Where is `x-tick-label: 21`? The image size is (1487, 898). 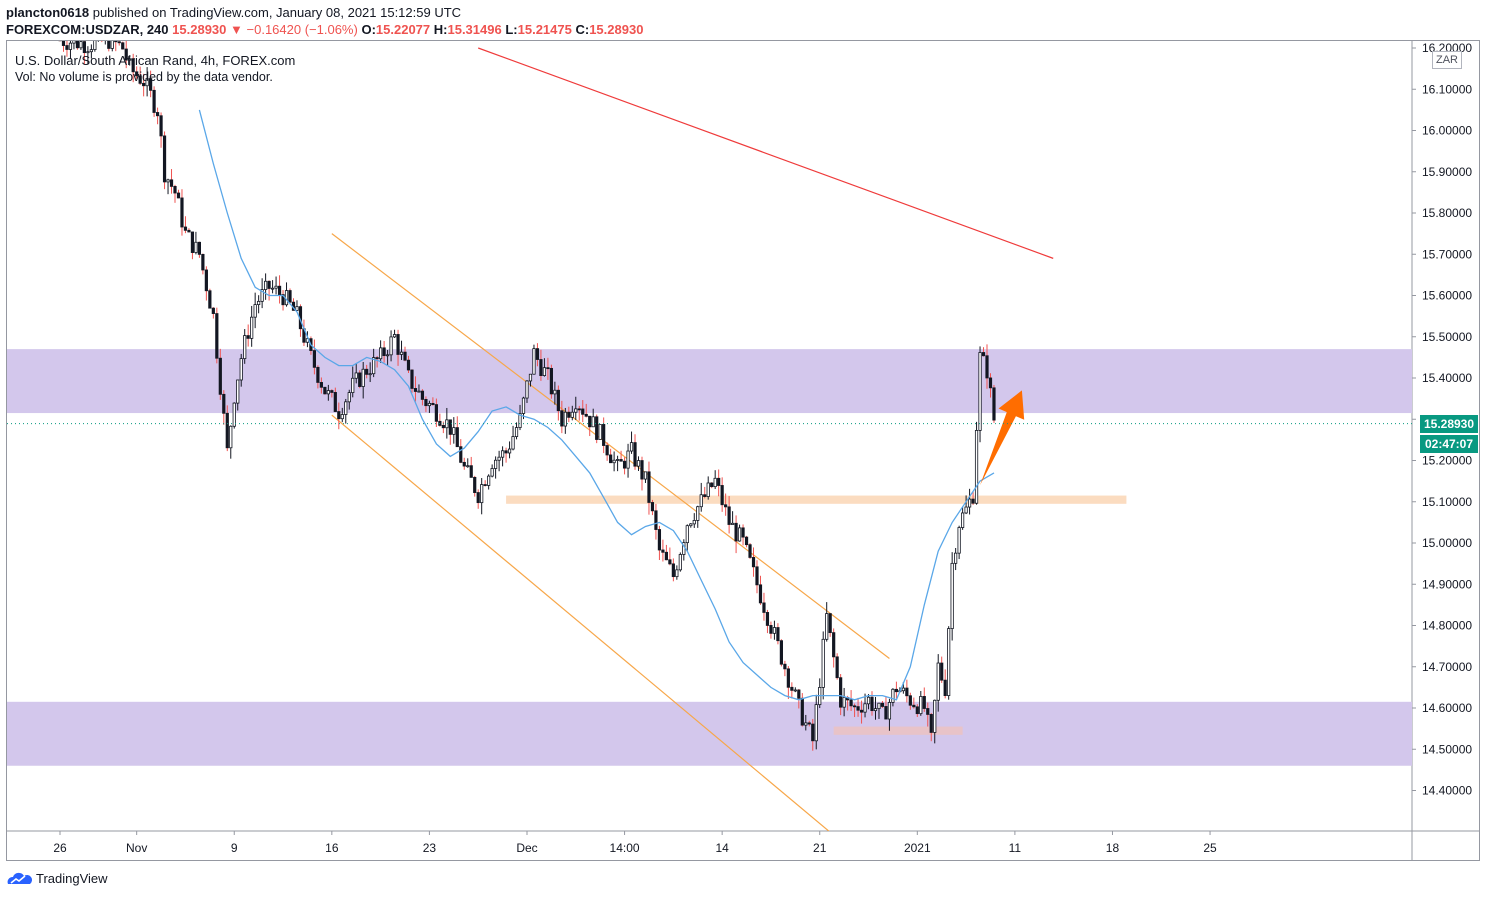
x-tick-label: 21 is located at coordinates (820, 848).